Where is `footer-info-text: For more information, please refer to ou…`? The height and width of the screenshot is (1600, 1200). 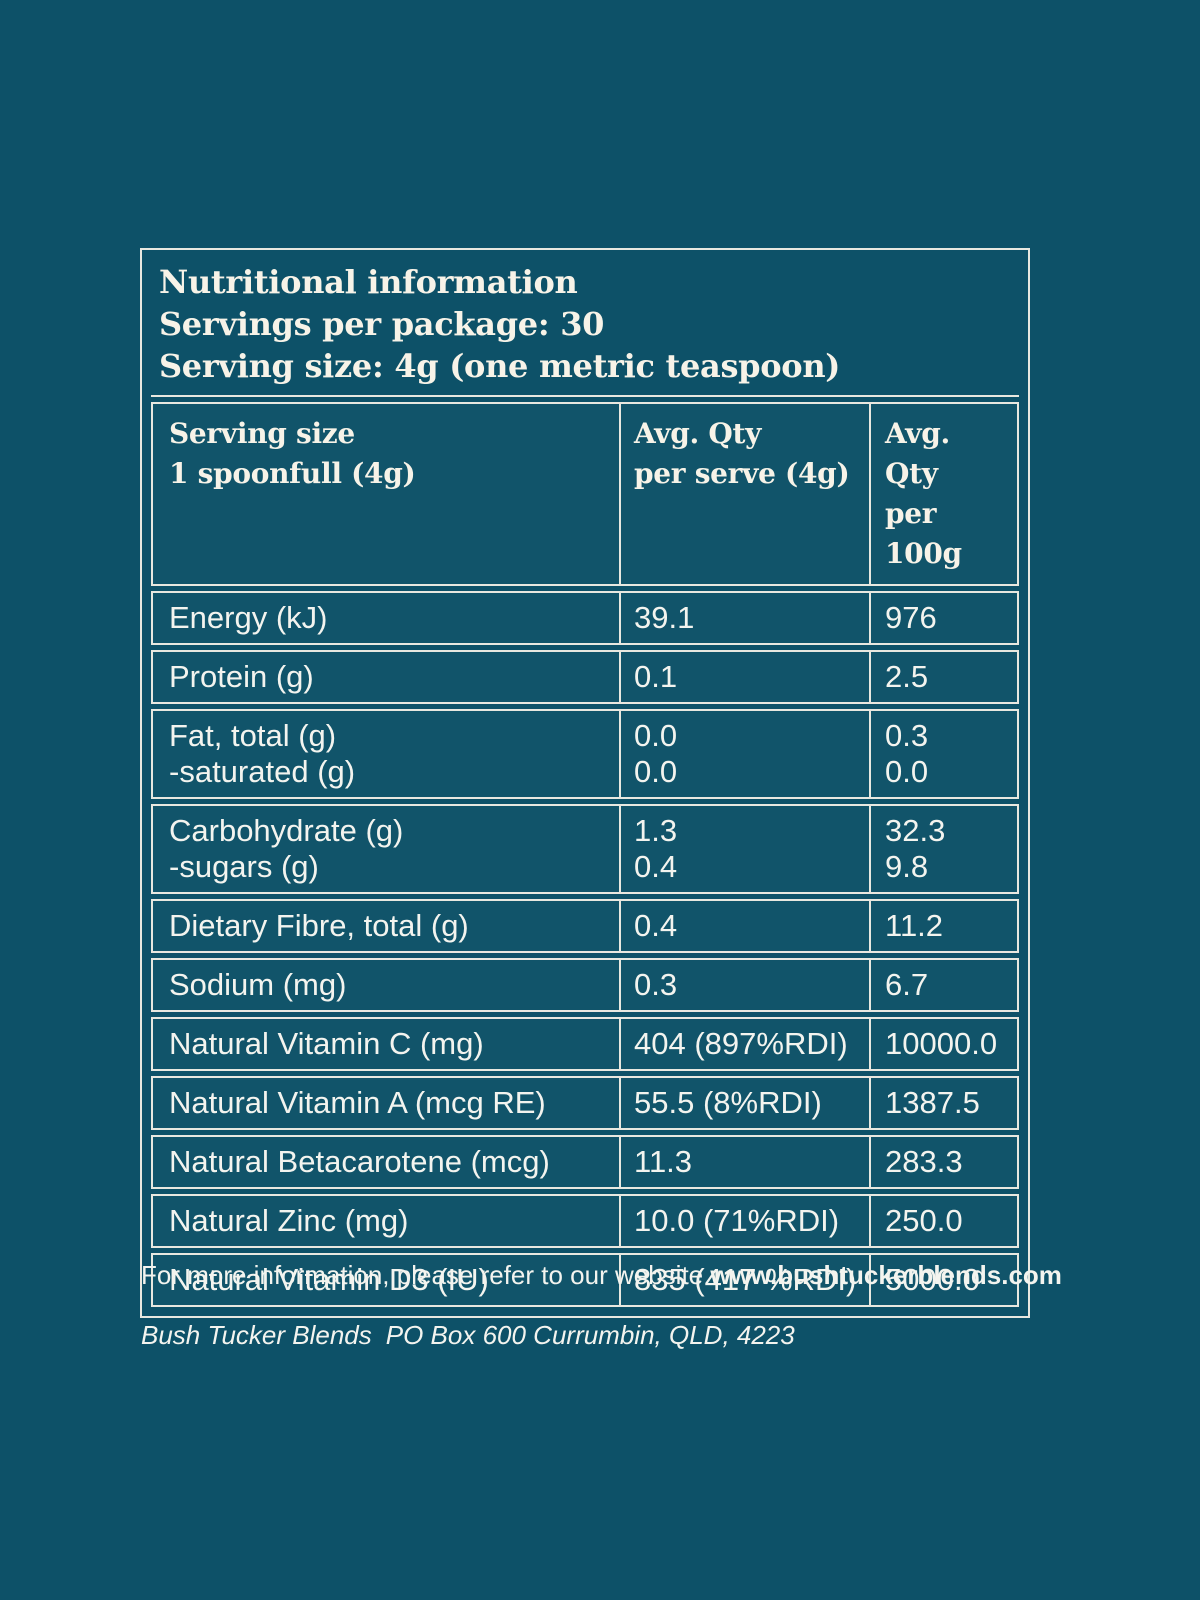 footer-info-text: For more information, please refer to ou… is located at coordinates (426, 1275).